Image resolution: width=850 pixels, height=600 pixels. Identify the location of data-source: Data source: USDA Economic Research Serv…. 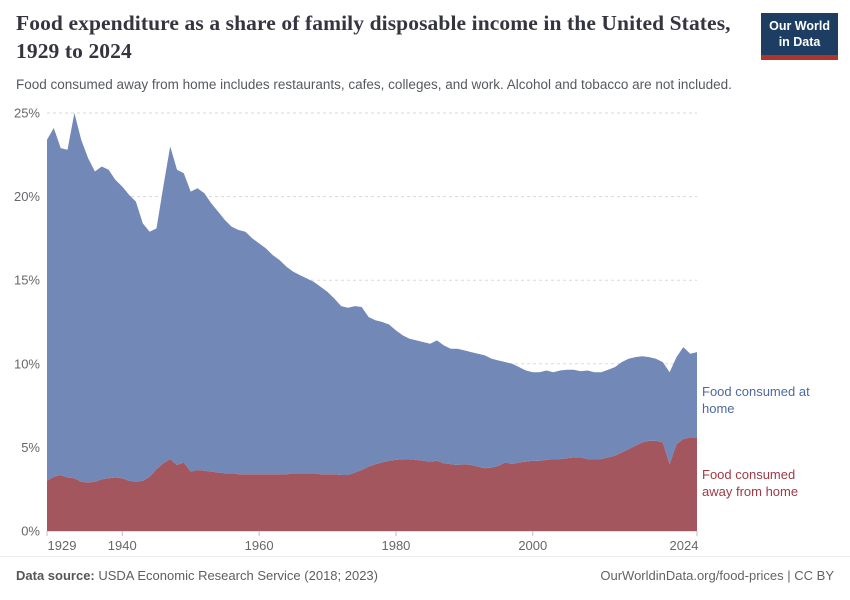
(197, 575).